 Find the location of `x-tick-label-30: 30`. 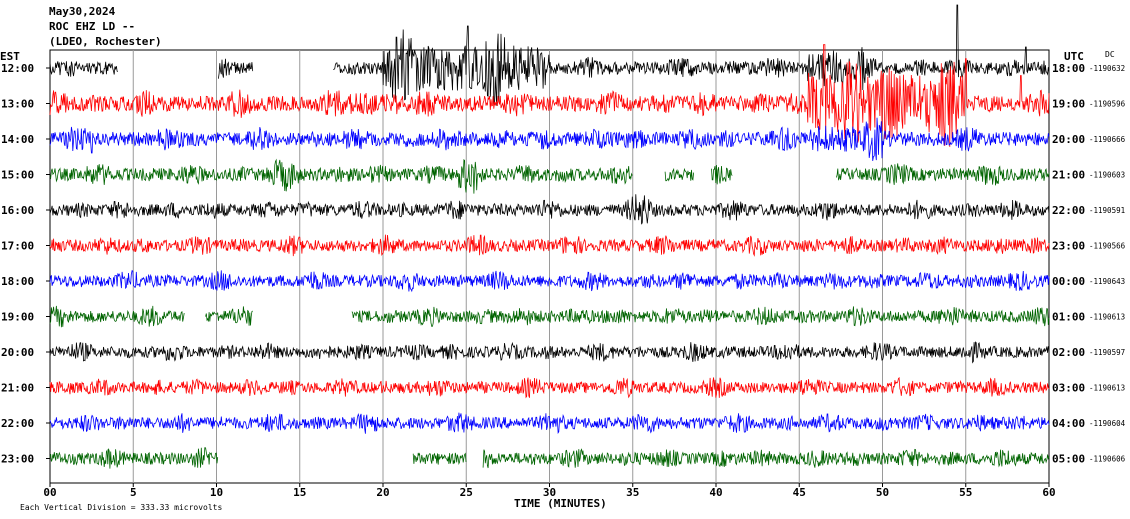

x-tick-label-30: 30 is located at coordinates (549, 492).